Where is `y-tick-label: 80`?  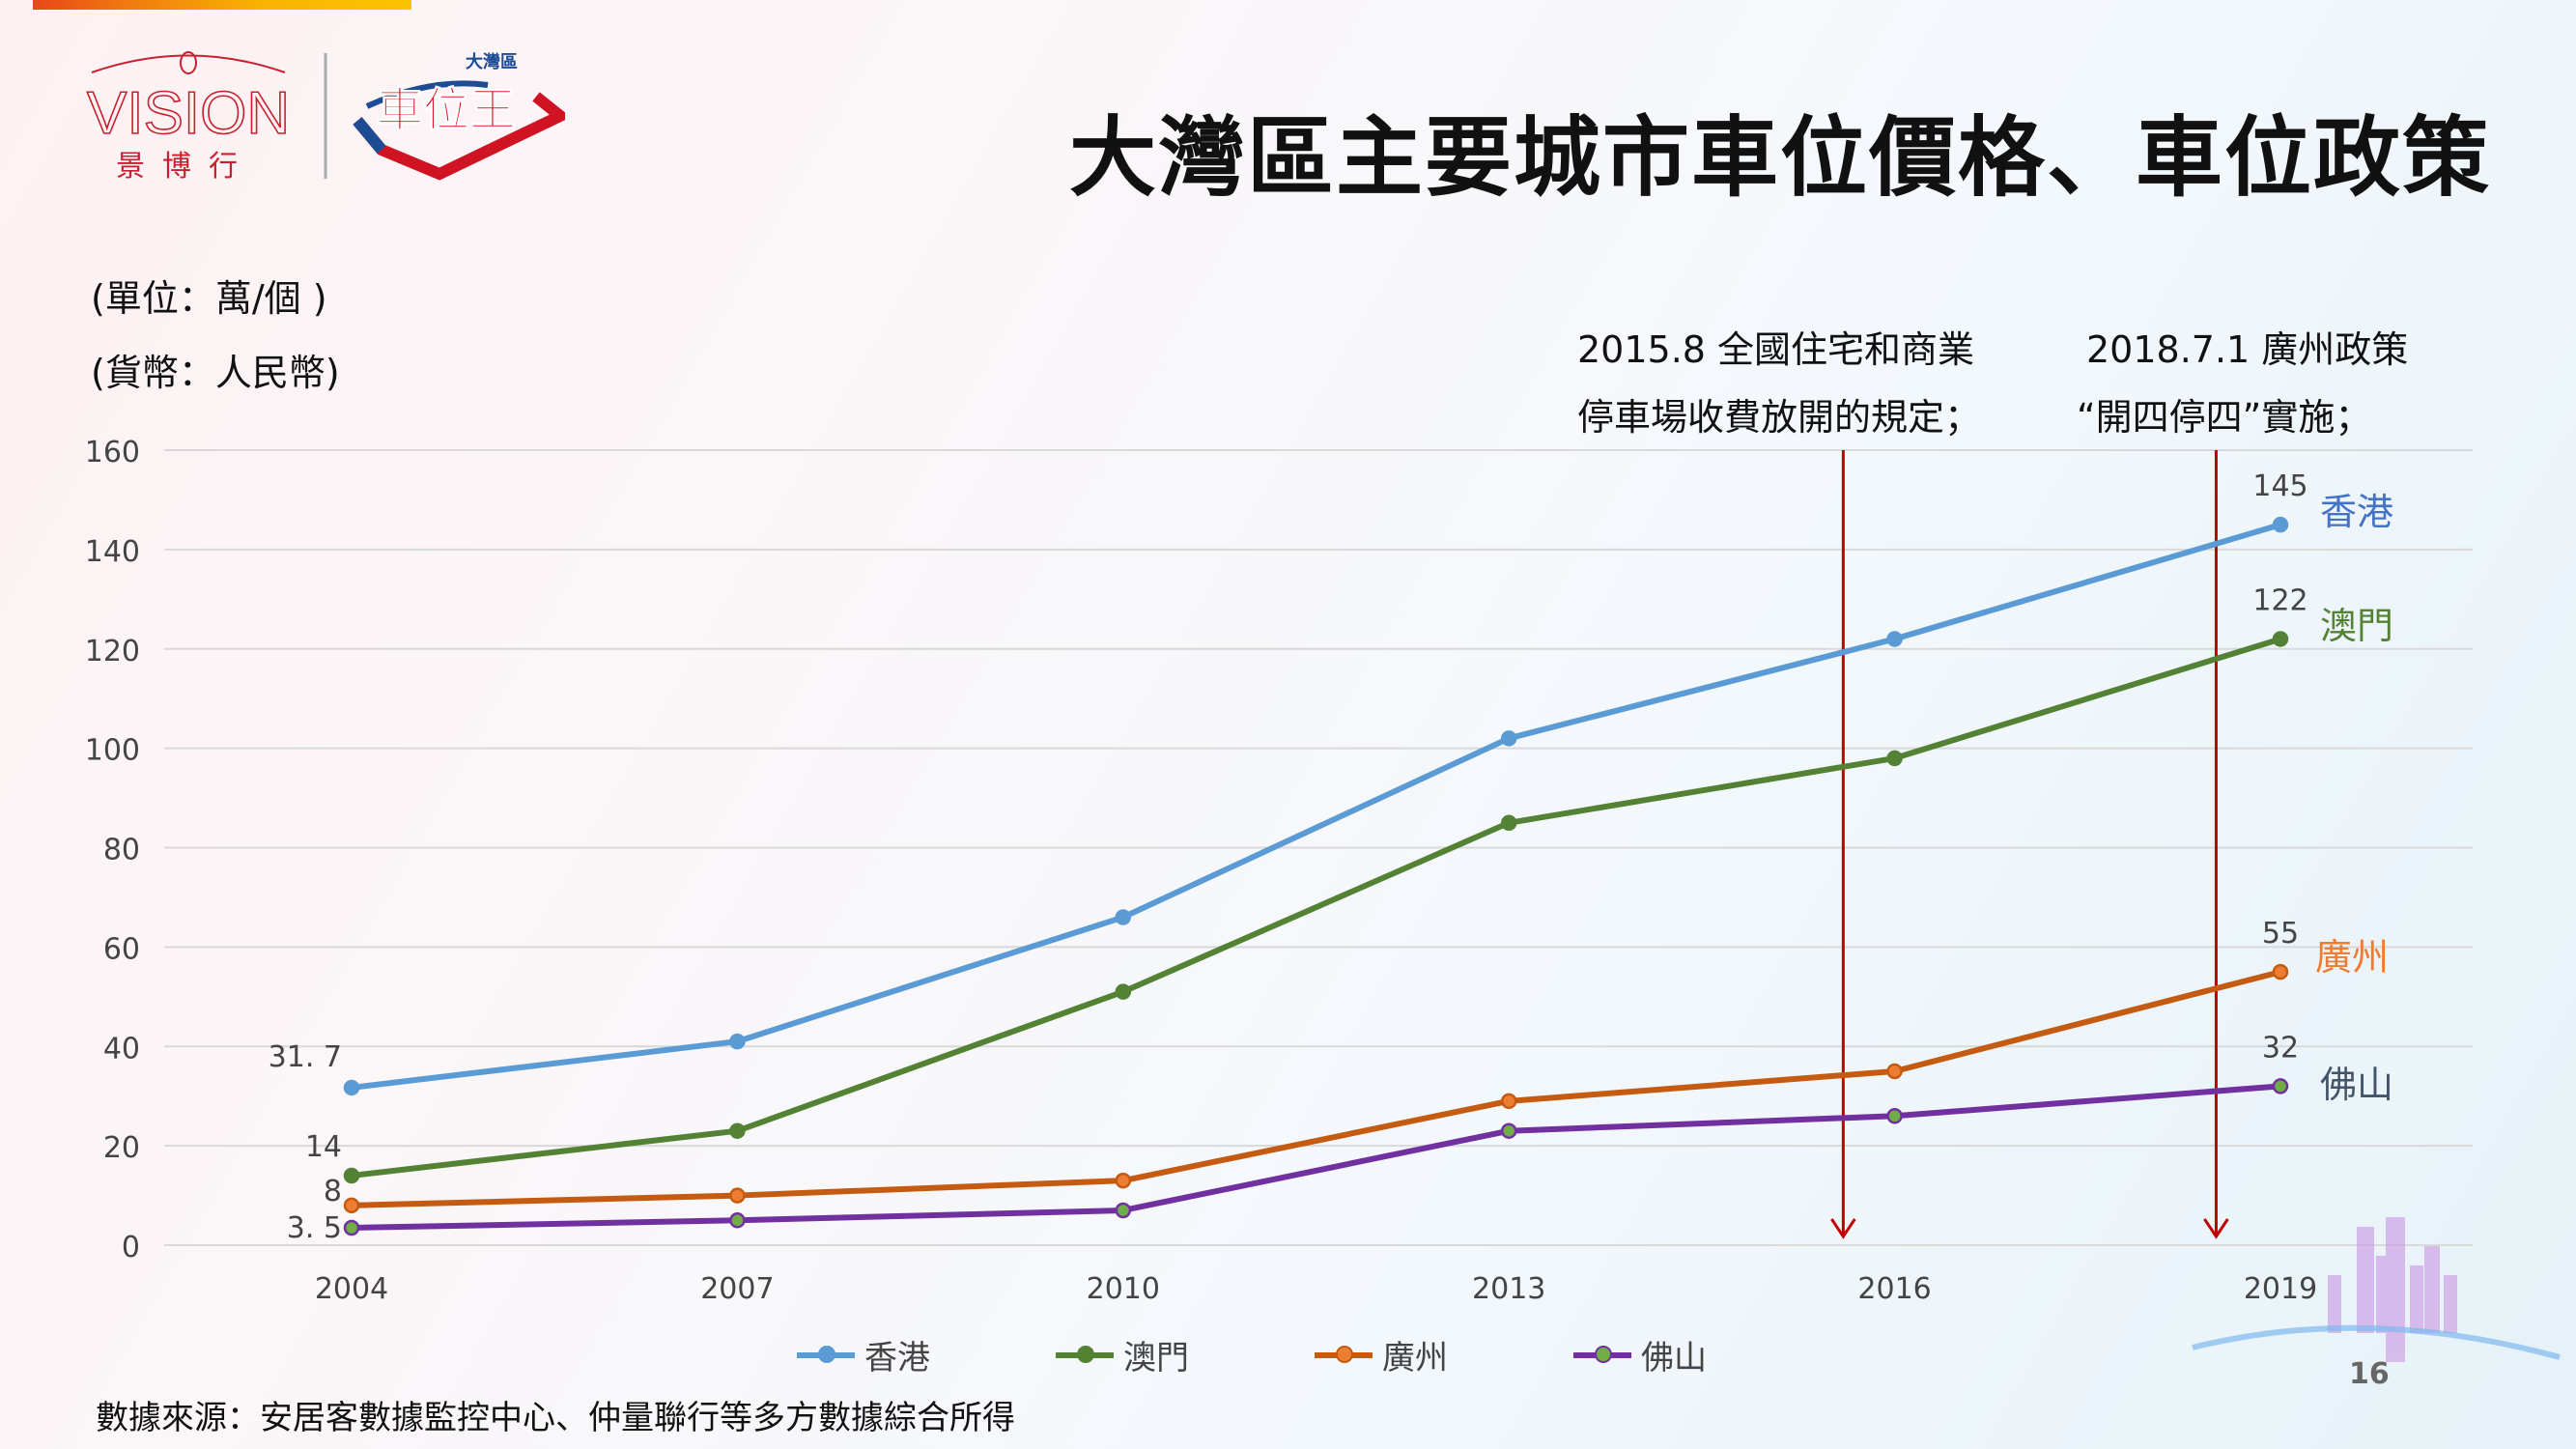 y-tick-label: 80 is located at coordinates (121, 850).